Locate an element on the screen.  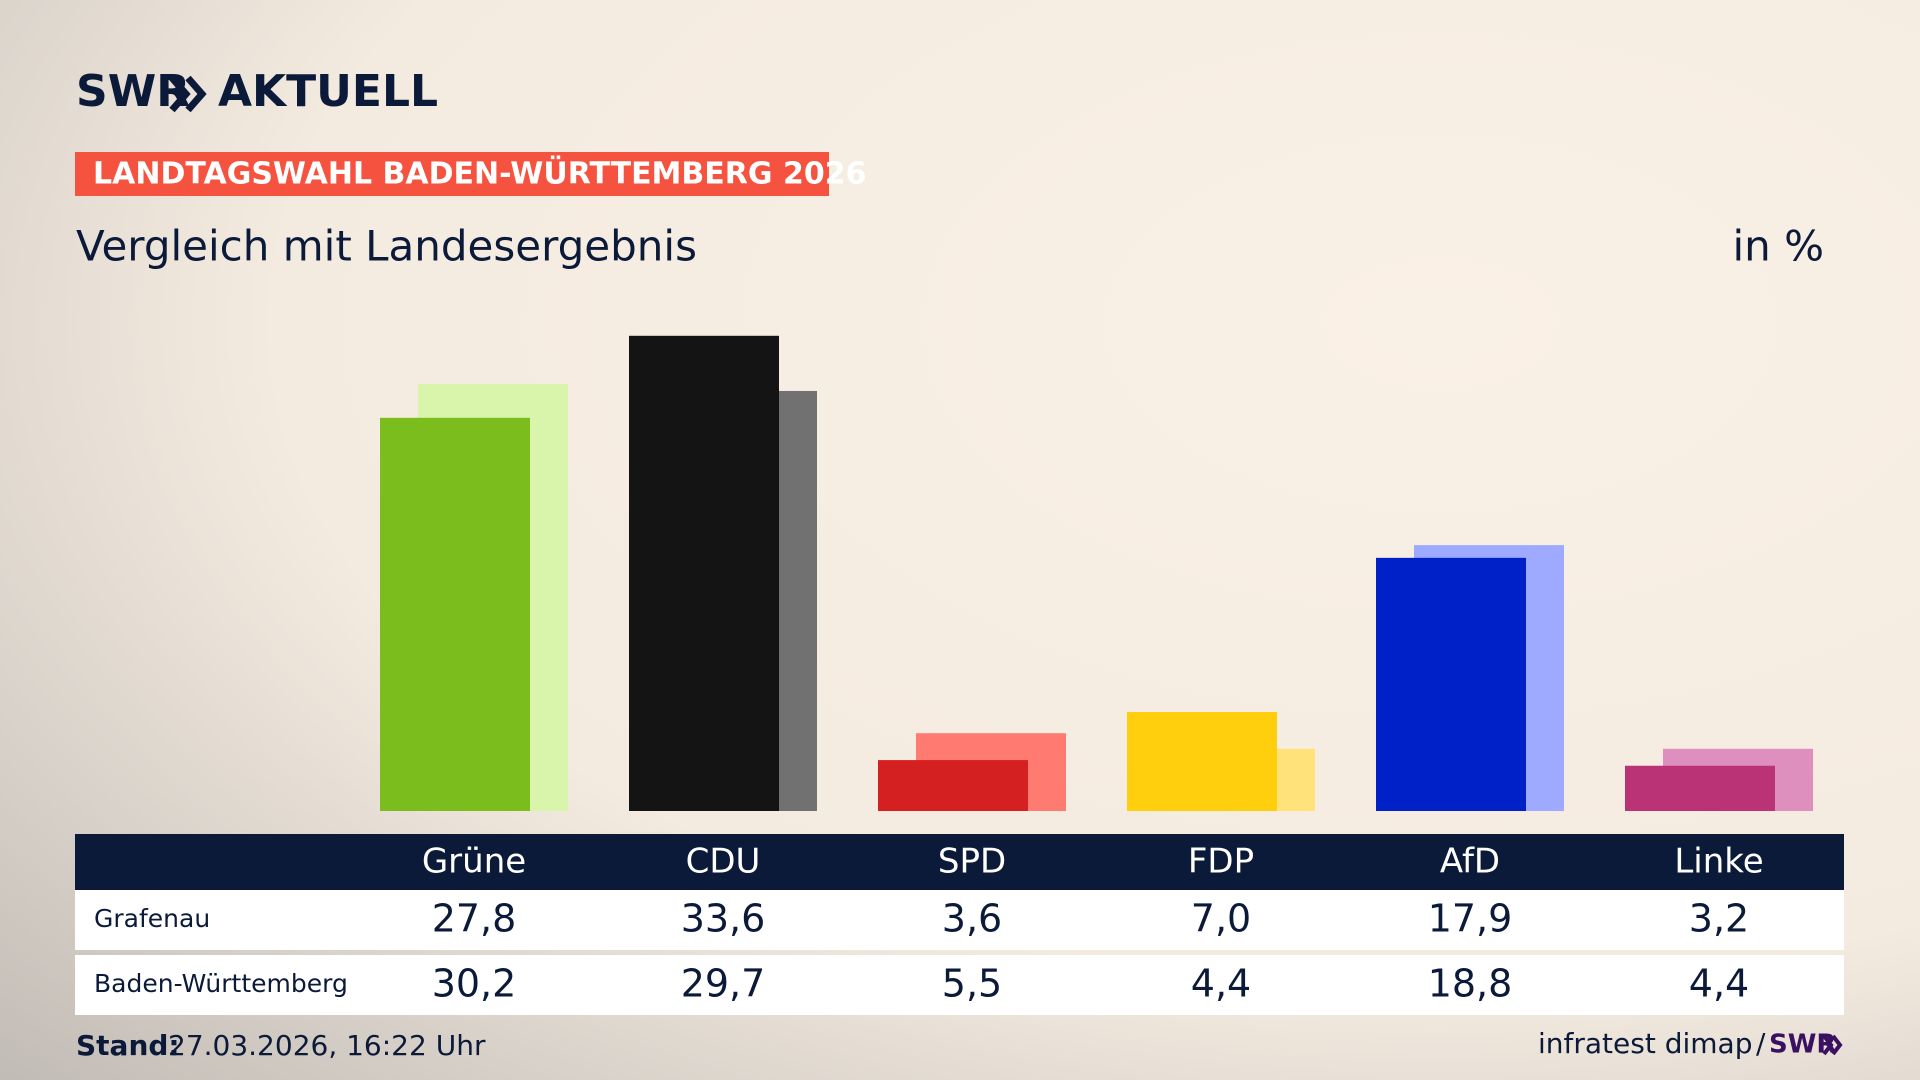
value-label: 18,8 is located at coordinates (1470, 984).